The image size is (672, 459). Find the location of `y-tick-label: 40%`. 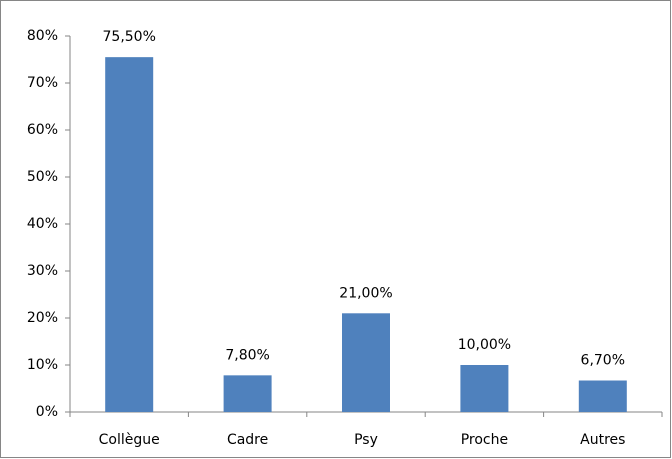

y-tick-label: 40% is located at coordinates (42, 224).